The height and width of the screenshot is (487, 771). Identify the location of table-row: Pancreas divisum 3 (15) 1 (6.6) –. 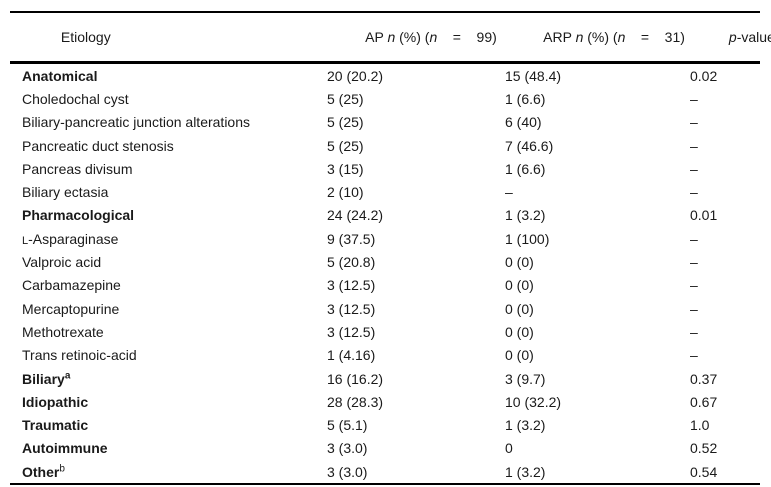
(385, 168).